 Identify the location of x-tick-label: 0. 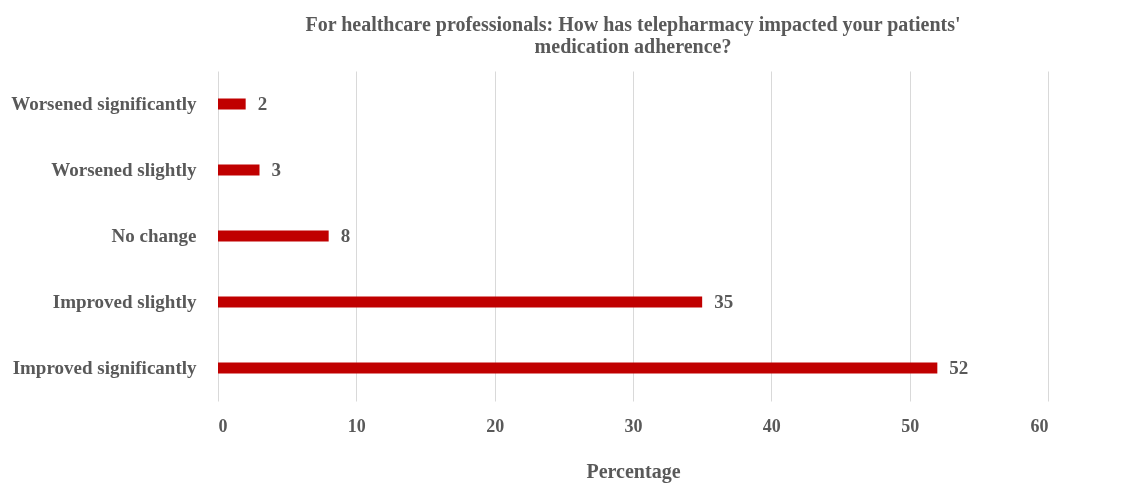
(223, 425).